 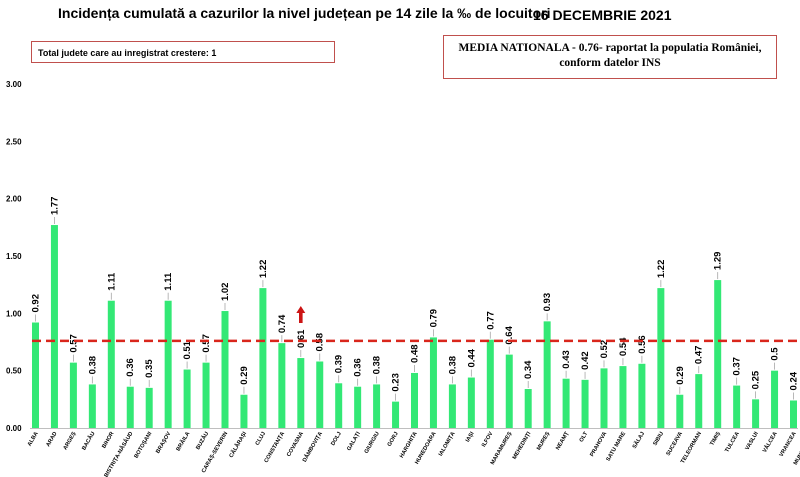 I want to click on value-label: 1.77, so click(x=54, y=206).